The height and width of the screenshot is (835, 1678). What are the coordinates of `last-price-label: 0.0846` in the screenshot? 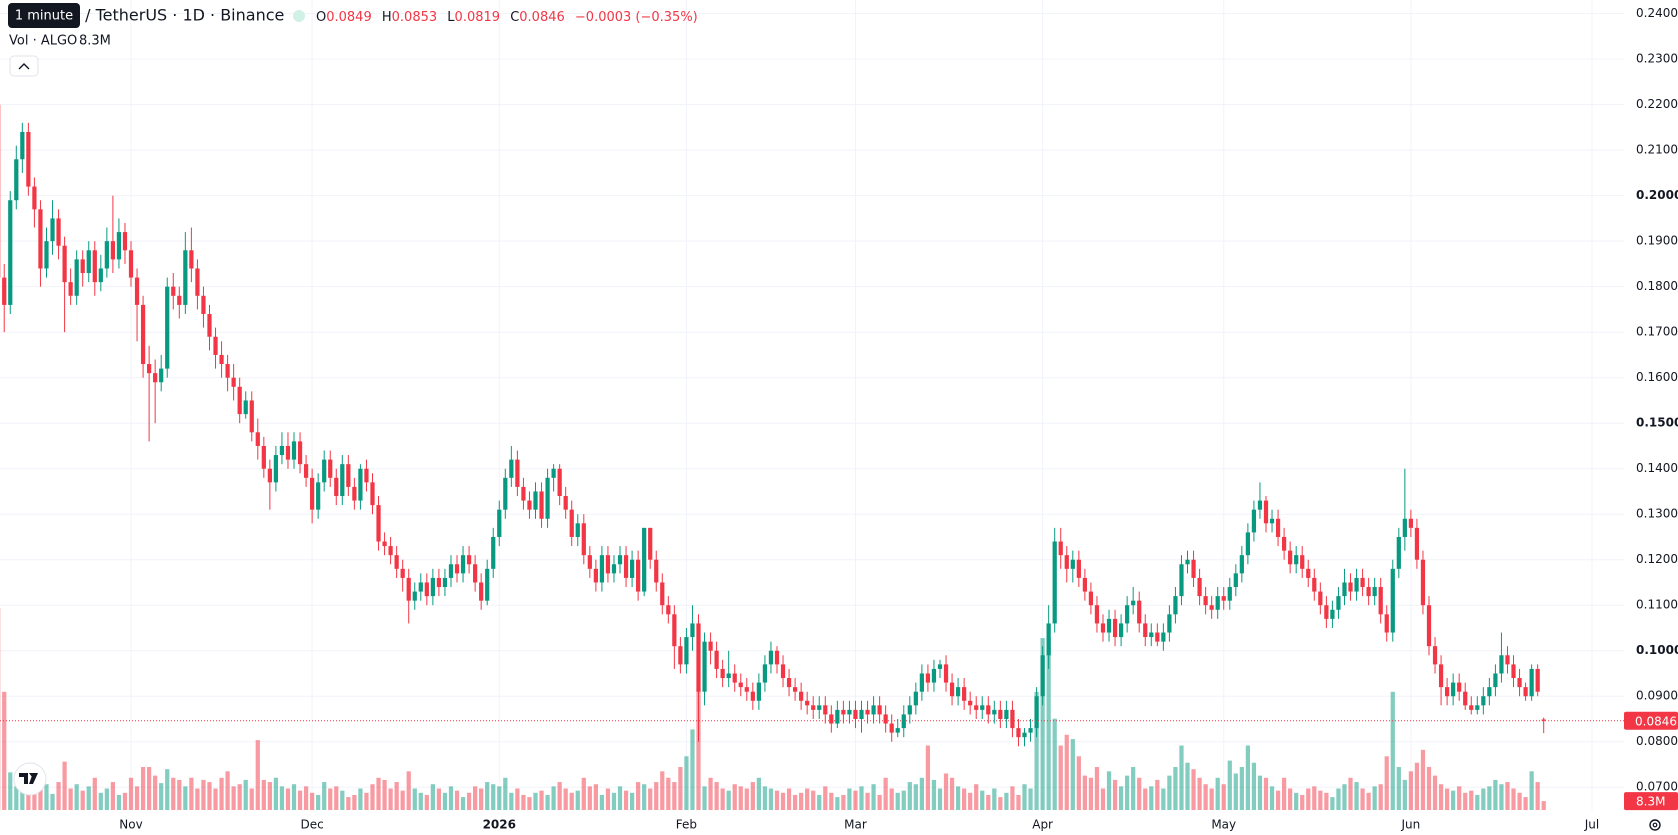 It's located at (1656, 721).